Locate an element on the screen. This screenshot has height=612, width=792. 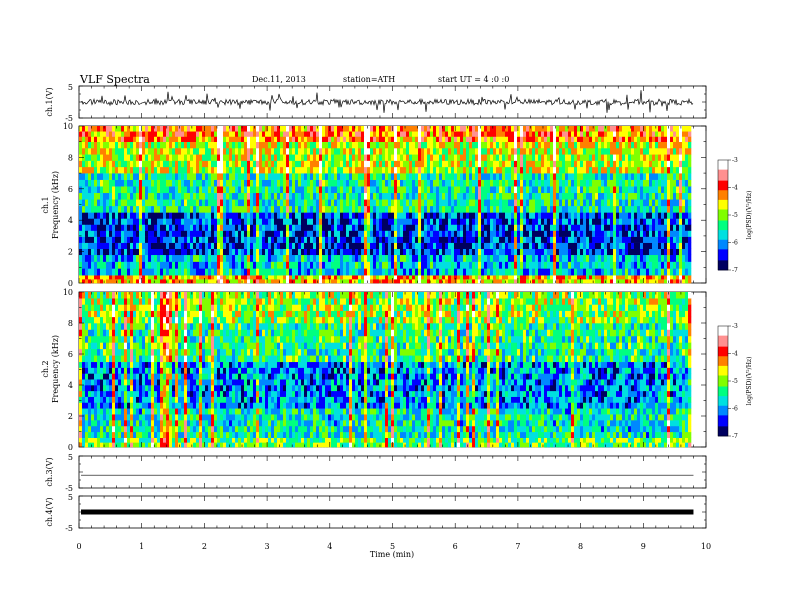
ch1-waveform-trace is located at coordinates (387, 101).